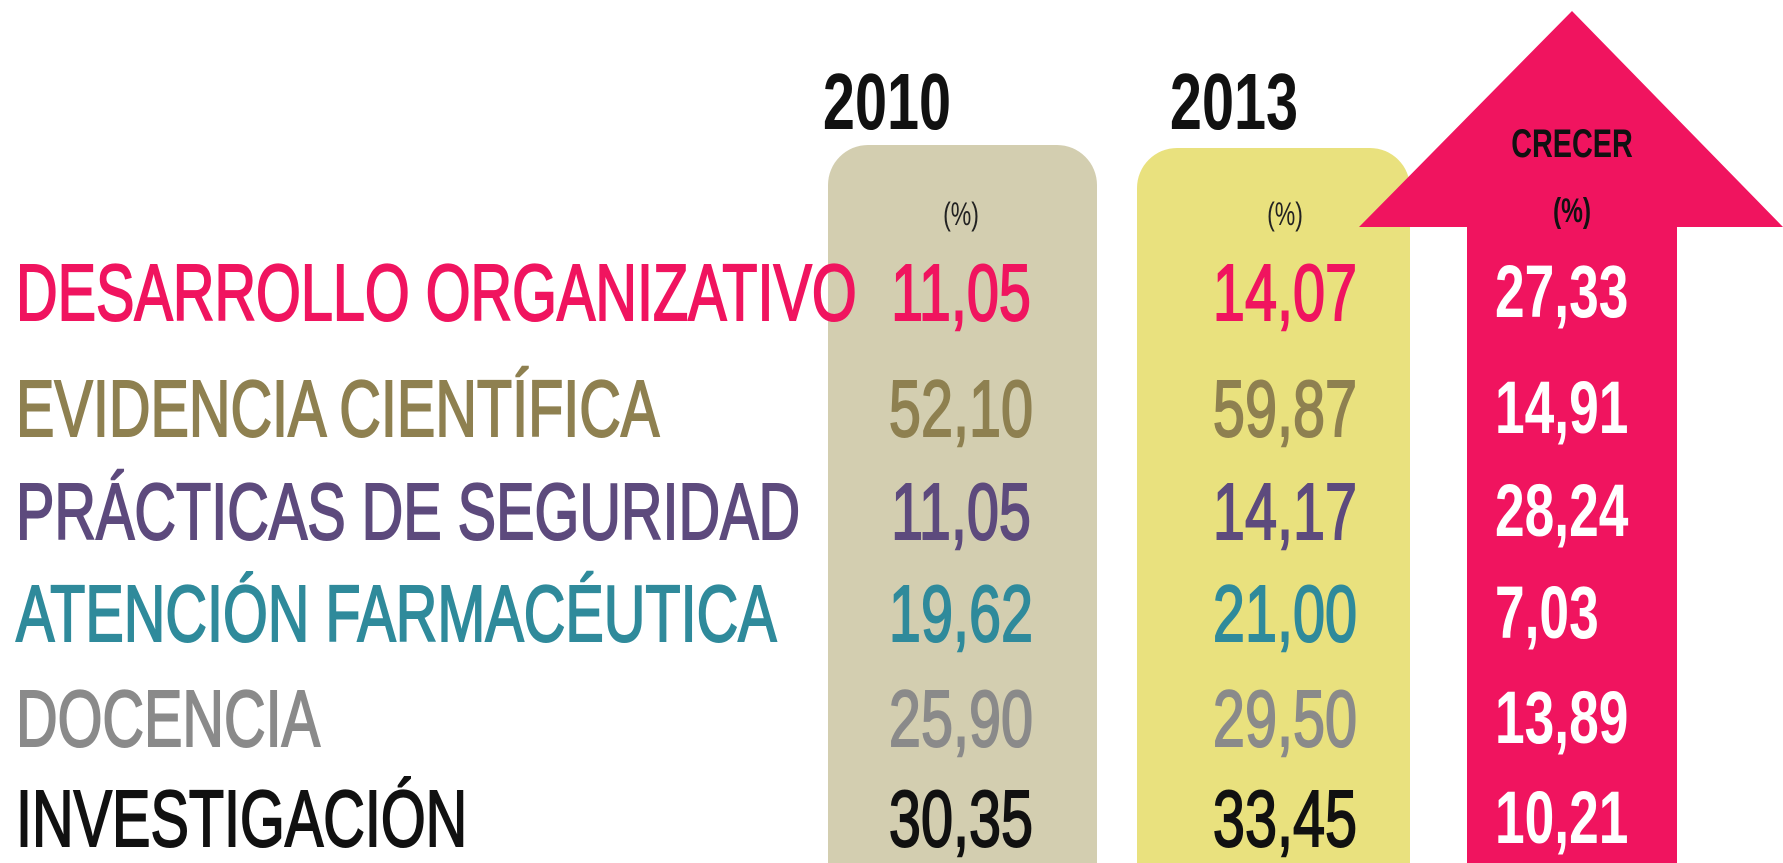  I want to click on unit-2013: (%), so click(1285, 214).